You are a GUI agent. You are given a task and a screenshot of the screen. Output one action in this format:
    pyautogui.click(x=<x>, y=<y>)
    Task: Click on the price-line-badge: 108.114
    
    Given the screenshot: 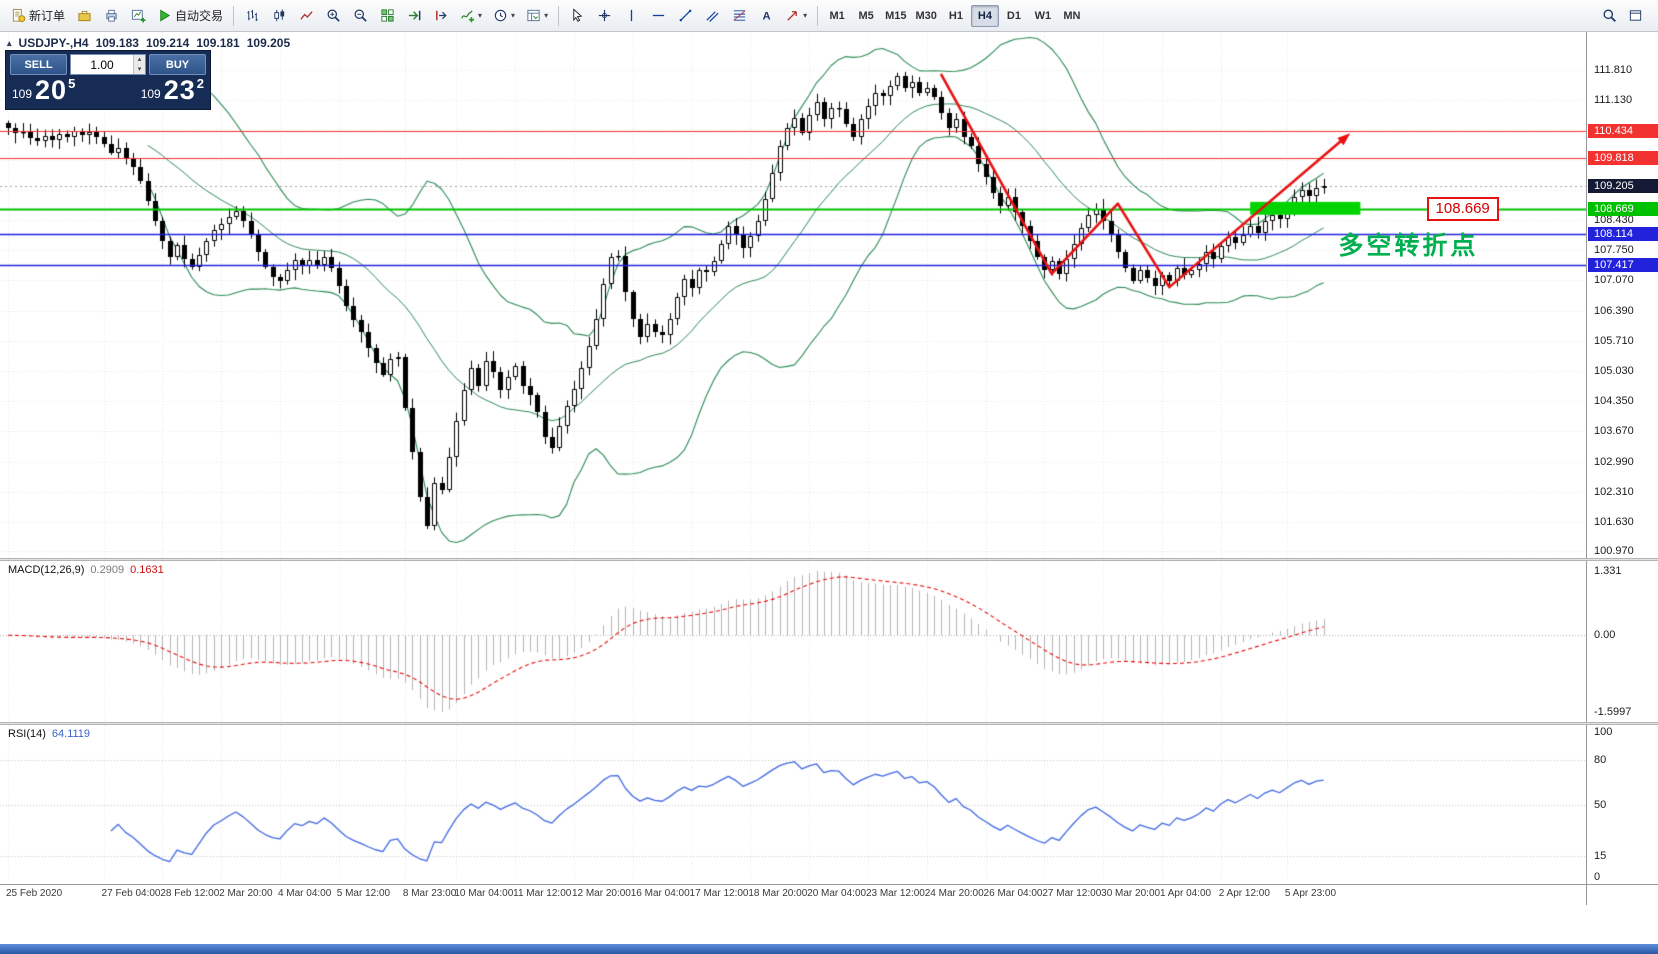 What is the action you would take?
    pyautogui.click(x=1623, y=234)
    